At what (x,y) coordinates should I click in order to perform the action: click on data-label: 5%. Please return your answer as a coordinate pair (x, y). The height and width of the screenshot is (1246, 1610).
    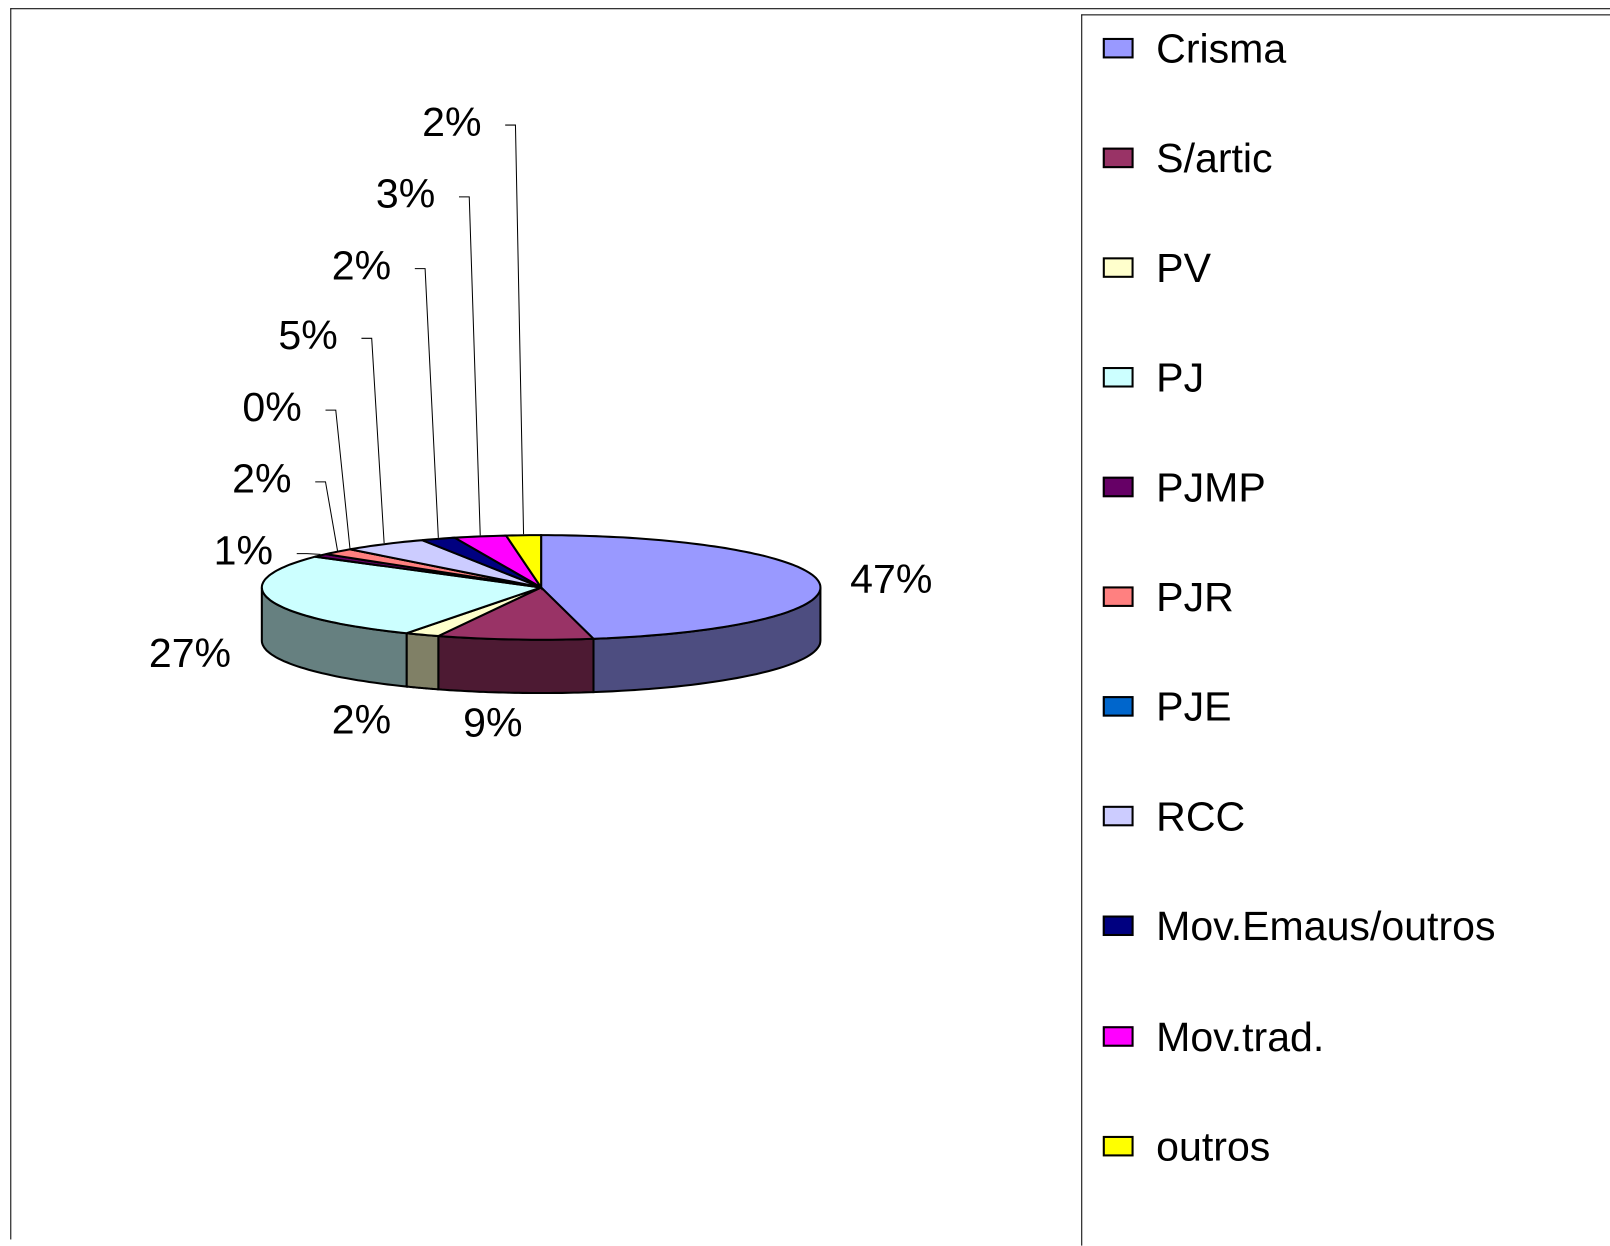
    Looking at the image, I should click on (307, 335).